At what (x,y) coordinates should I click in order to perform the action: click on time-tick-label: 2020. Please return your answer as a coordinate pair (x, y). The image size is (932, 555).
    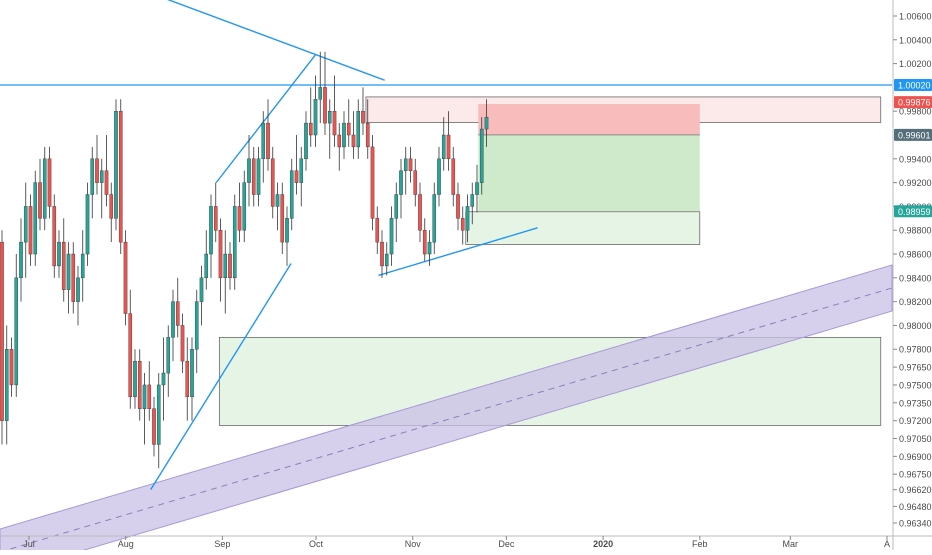
    Looking at the image, I should click on (603, 544).